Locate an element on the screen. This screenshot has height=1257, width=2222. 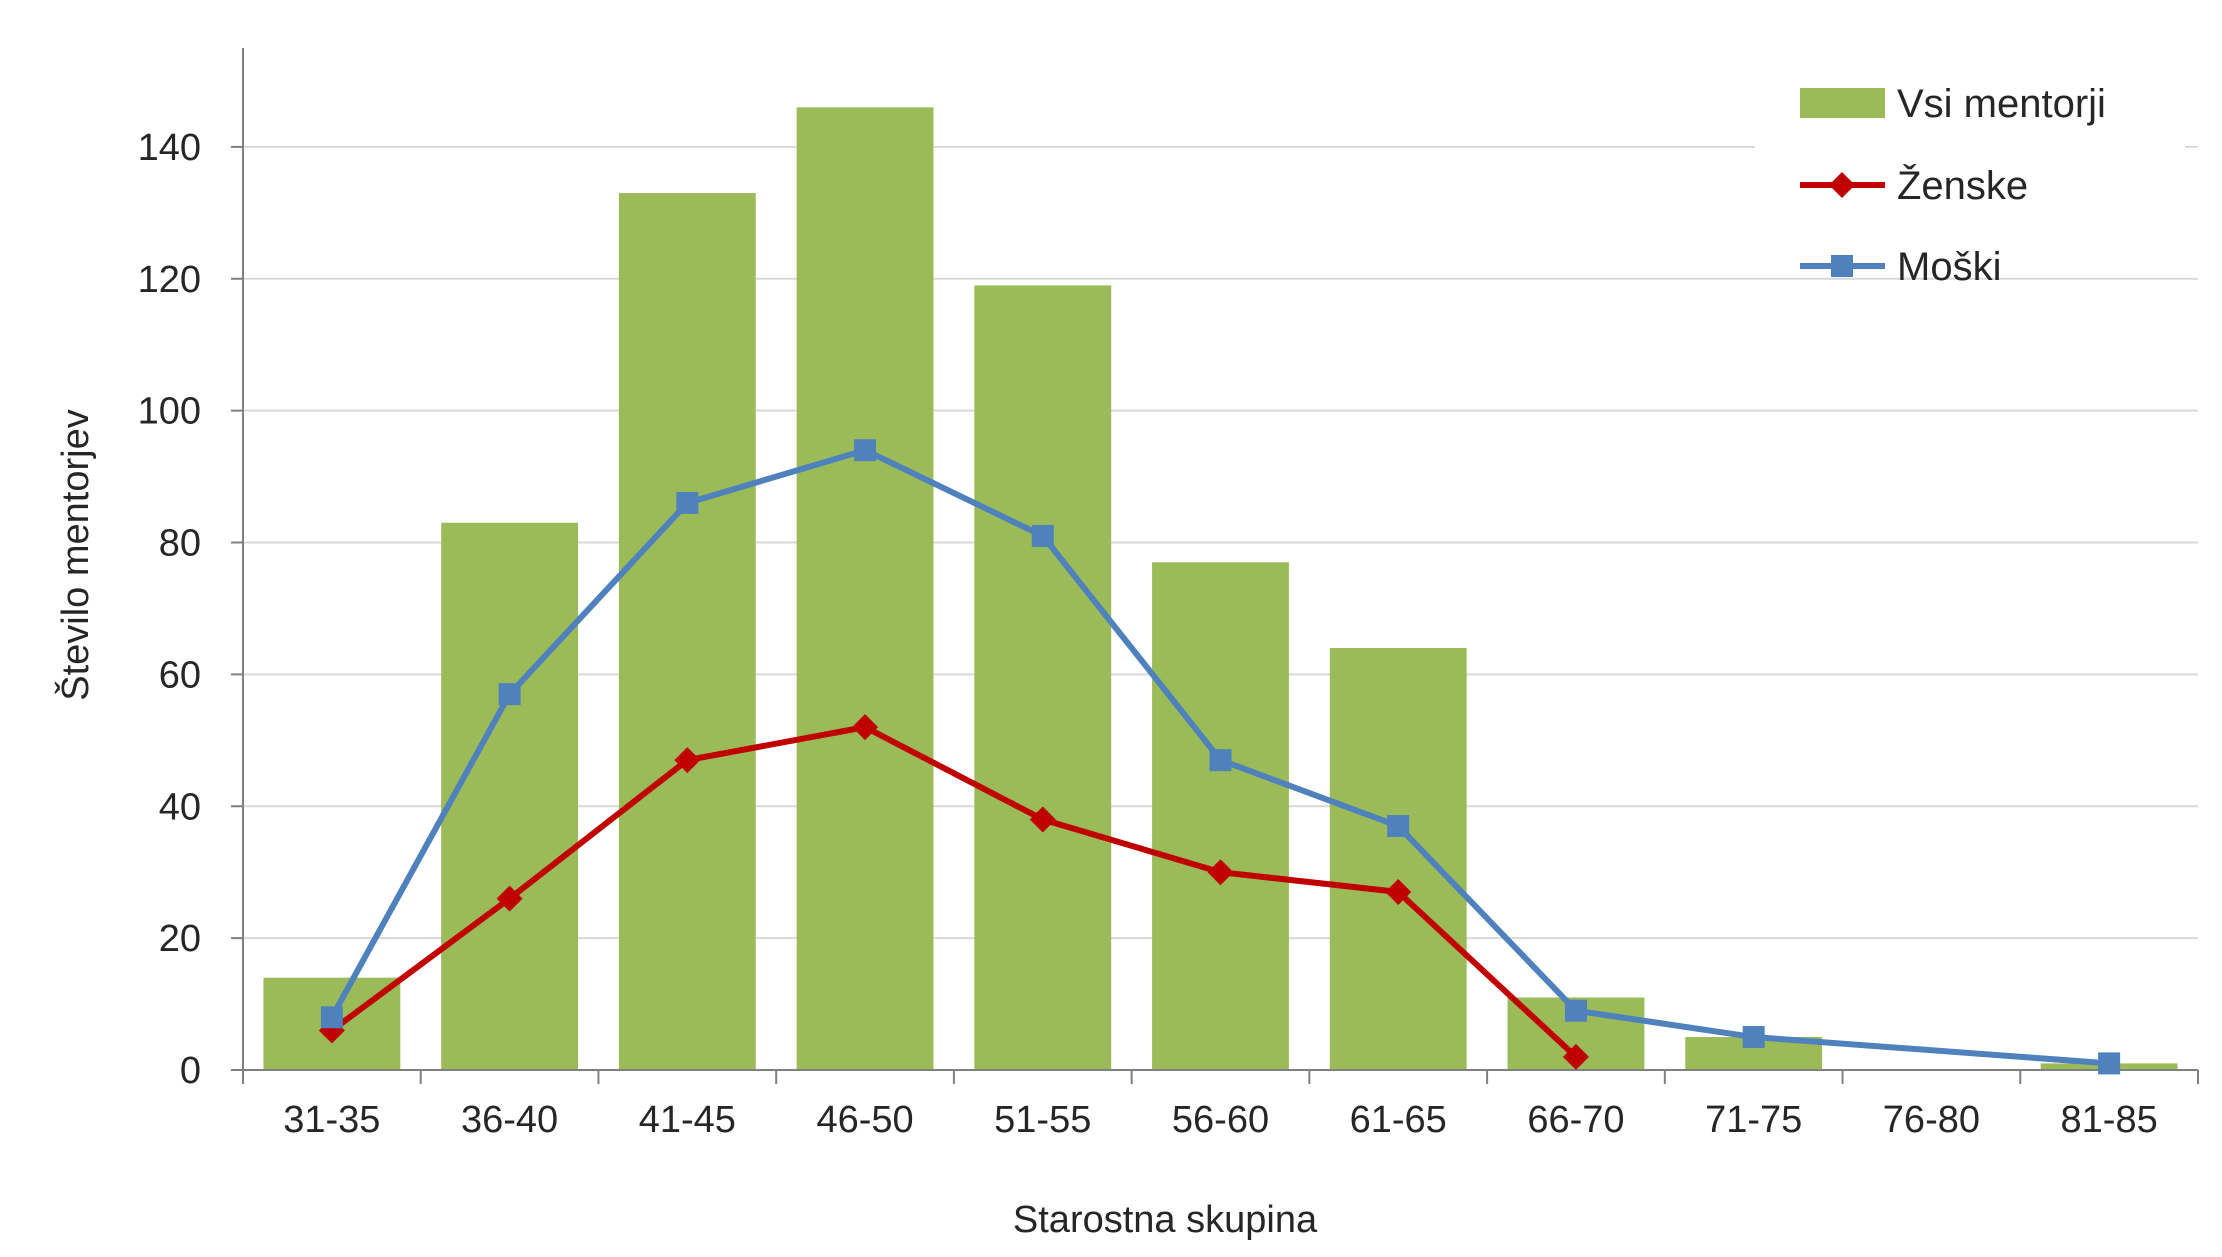
y-tick-label: 120 is located at coordinates (169, 280).